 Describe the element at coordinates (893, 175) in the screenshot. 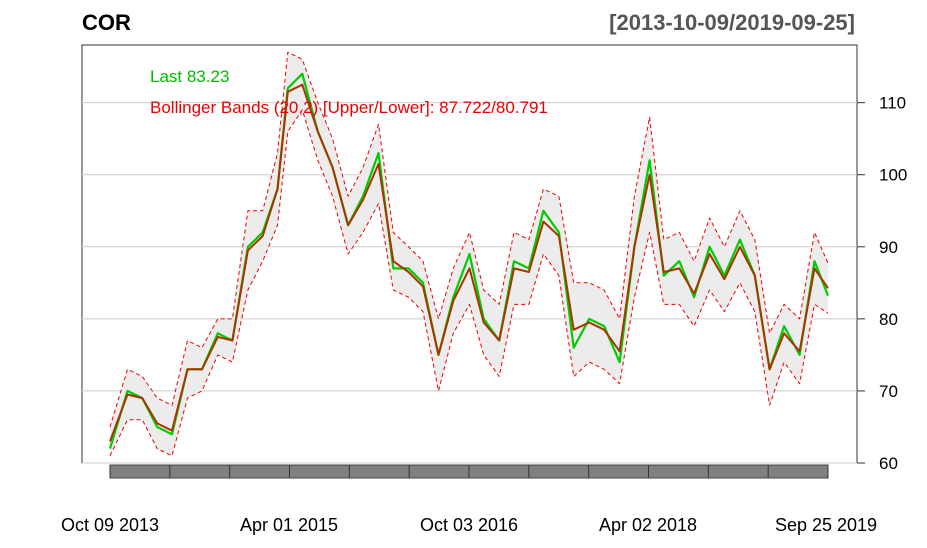

I see `y-tick-label-100: 100` at that location.